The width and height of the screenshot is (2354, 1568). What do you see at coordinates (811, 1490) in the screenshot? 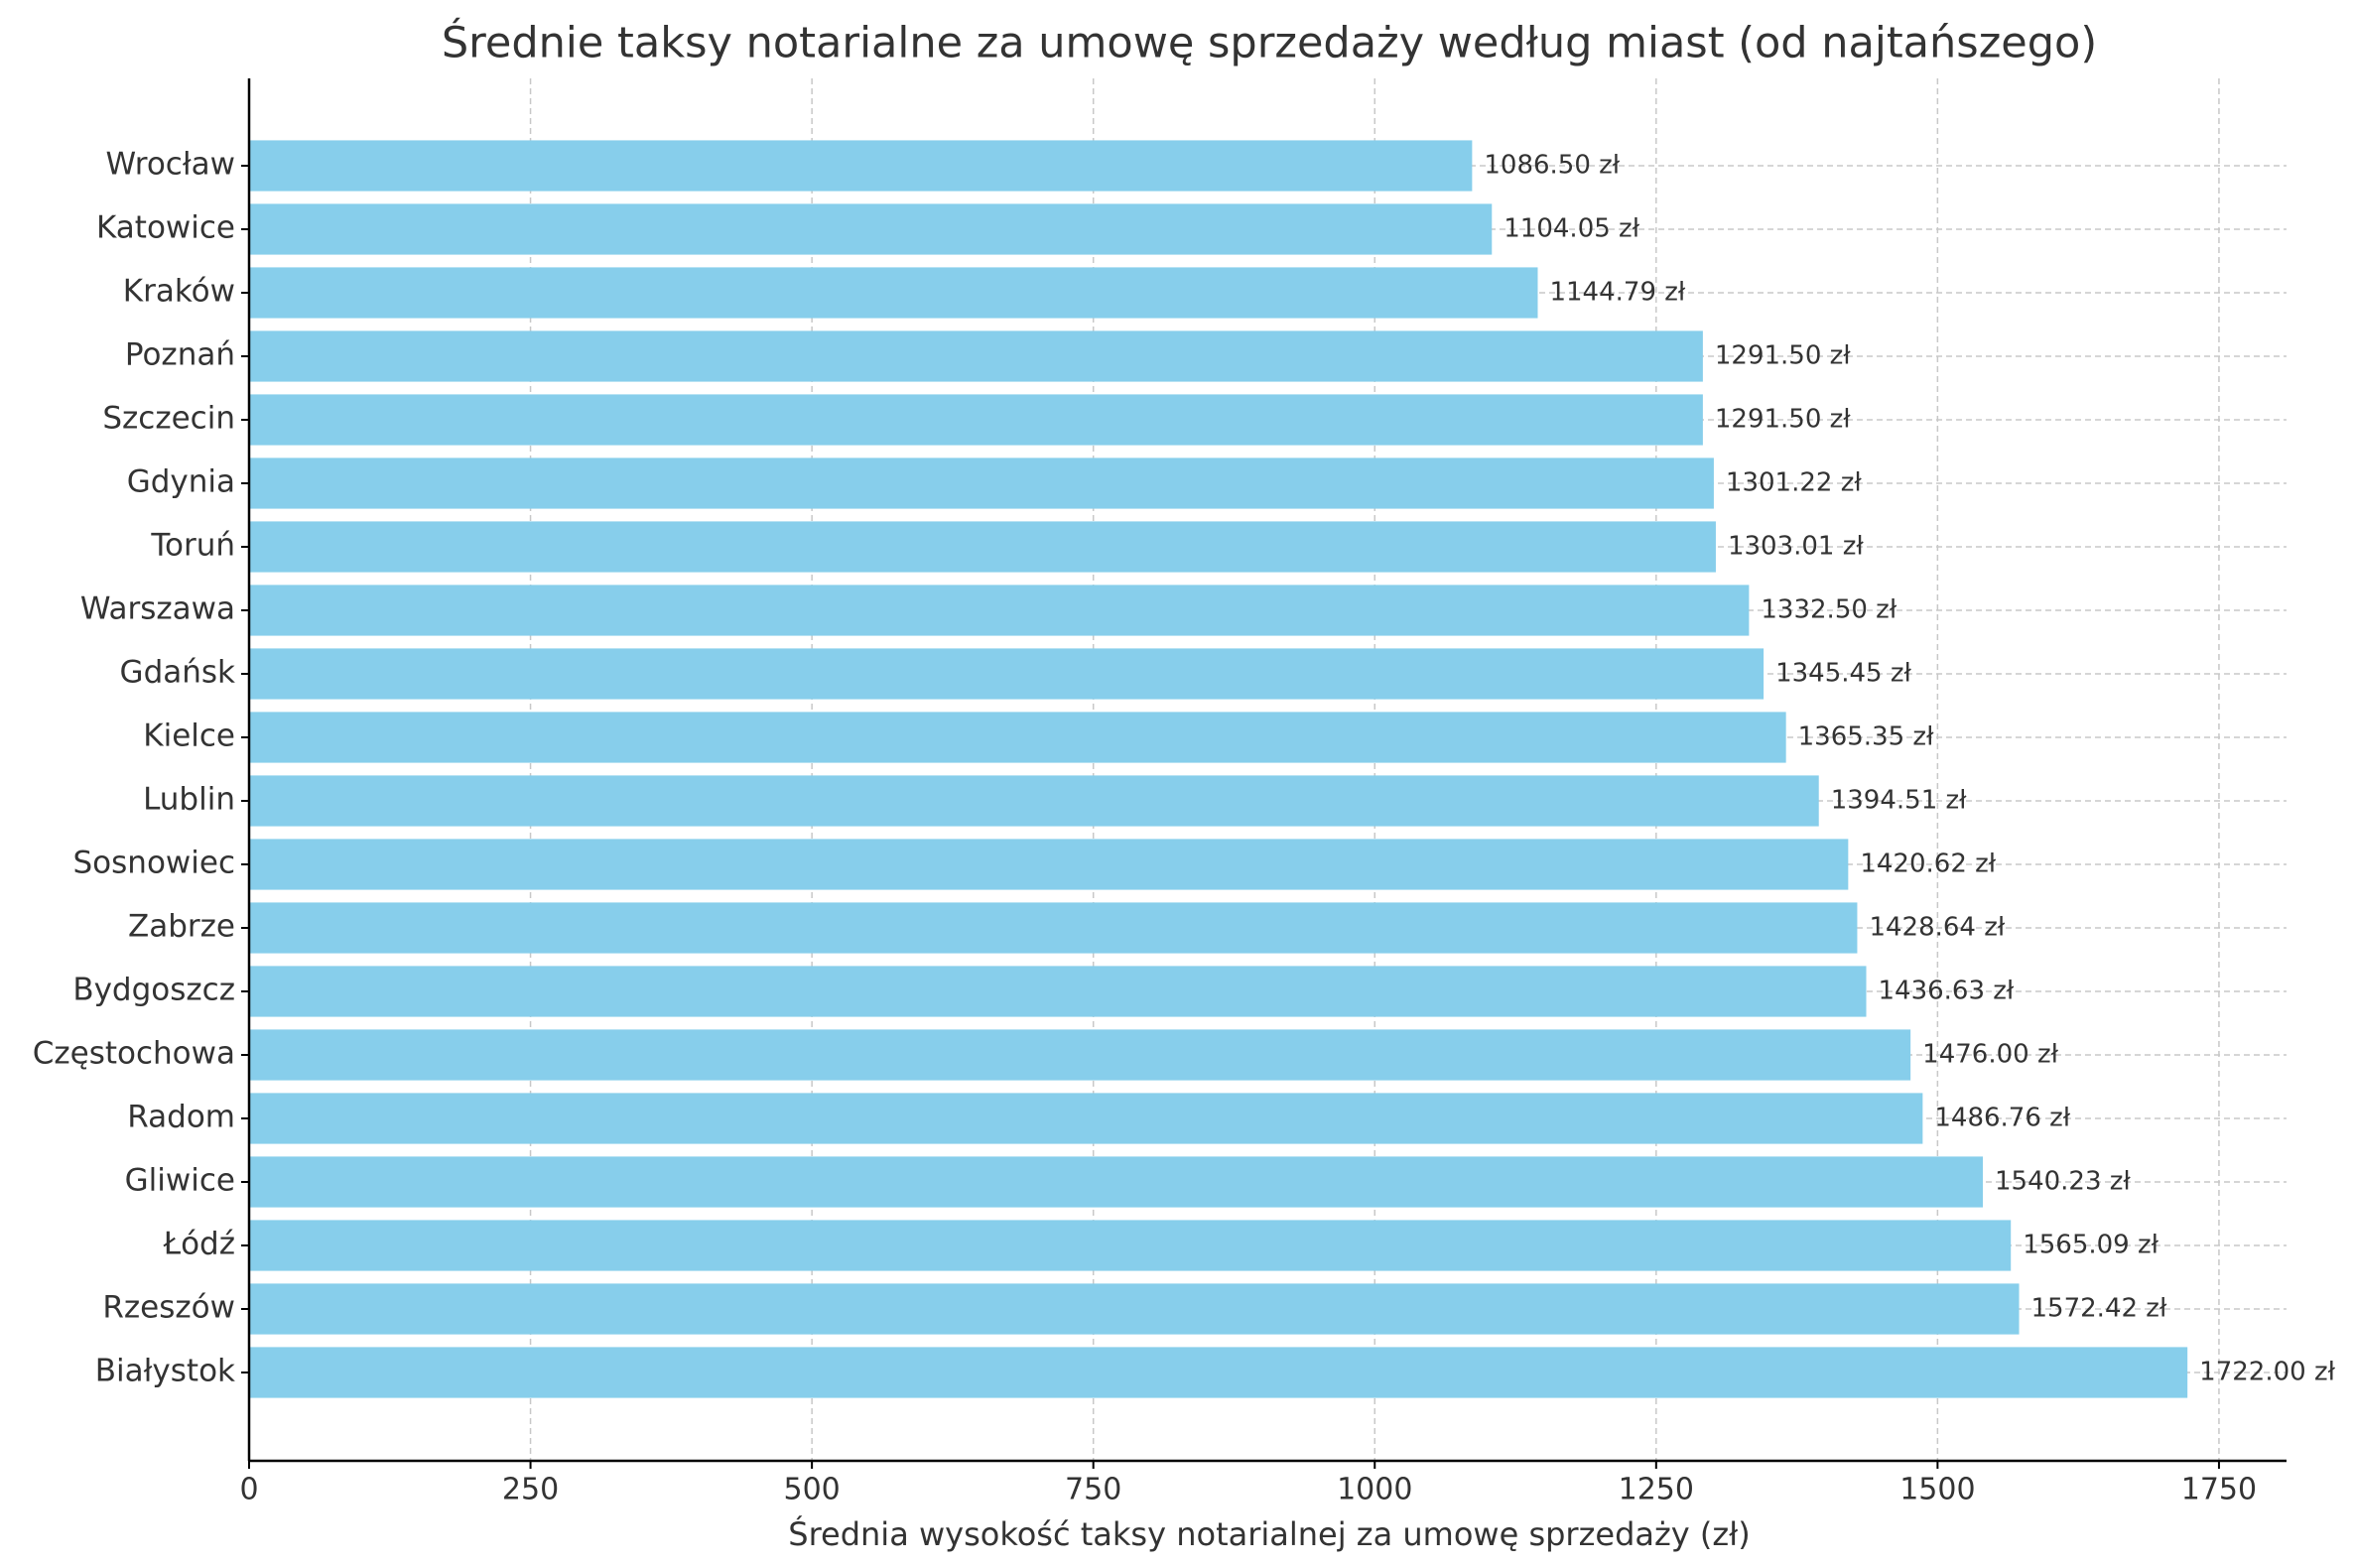
I see `x-tick-label: 500` at bounding box center [811, 1490].